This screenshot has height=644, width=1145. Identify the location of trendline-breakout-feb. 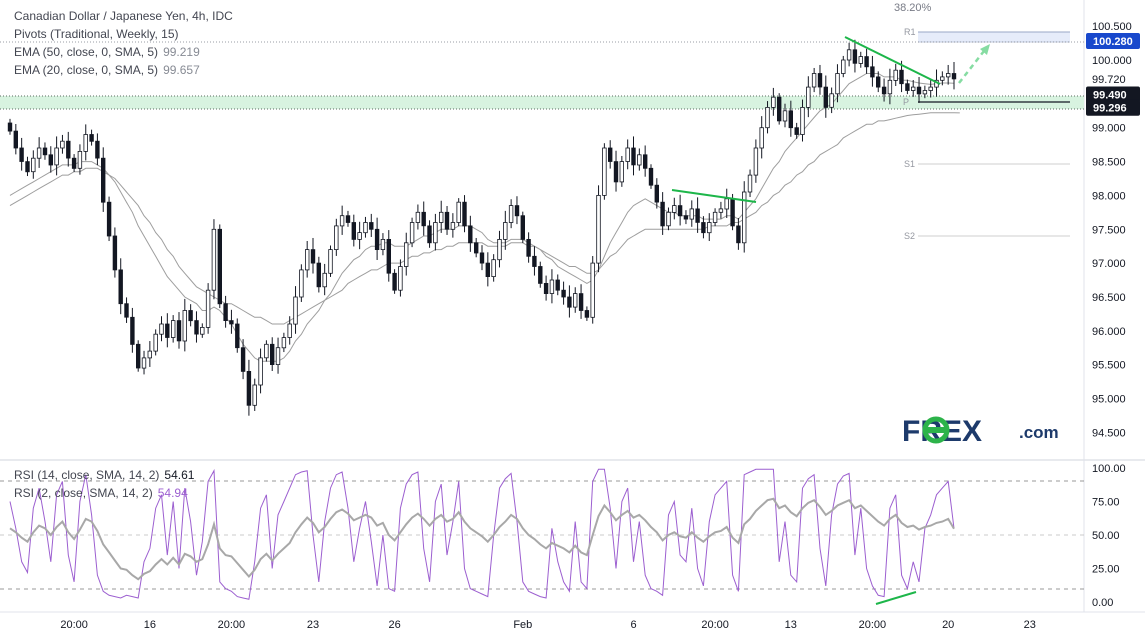
(714, 196).